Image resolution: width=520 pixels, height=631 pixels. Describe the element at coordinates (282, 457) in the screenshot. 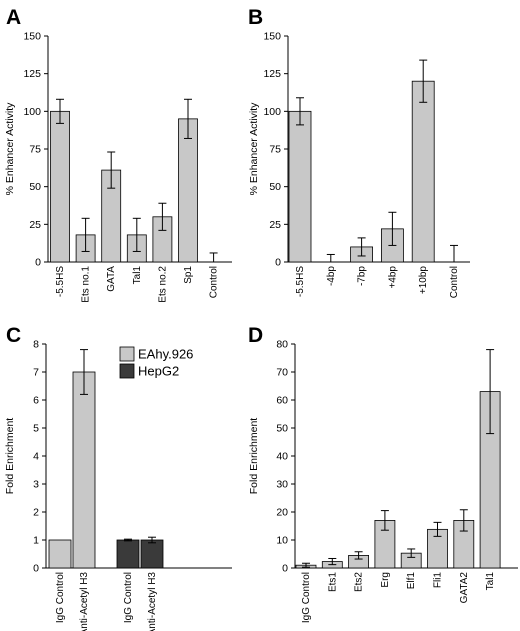

I see `y-tick-label: 40` at that location.